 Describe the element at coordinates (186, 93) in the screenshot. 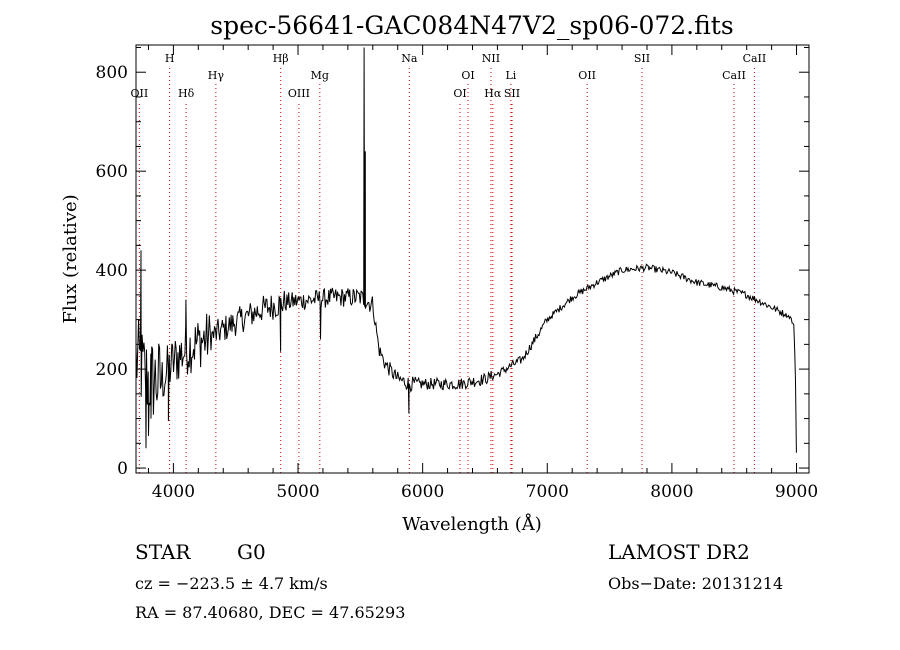

I see `line-marker-label: Hδ` at that location.